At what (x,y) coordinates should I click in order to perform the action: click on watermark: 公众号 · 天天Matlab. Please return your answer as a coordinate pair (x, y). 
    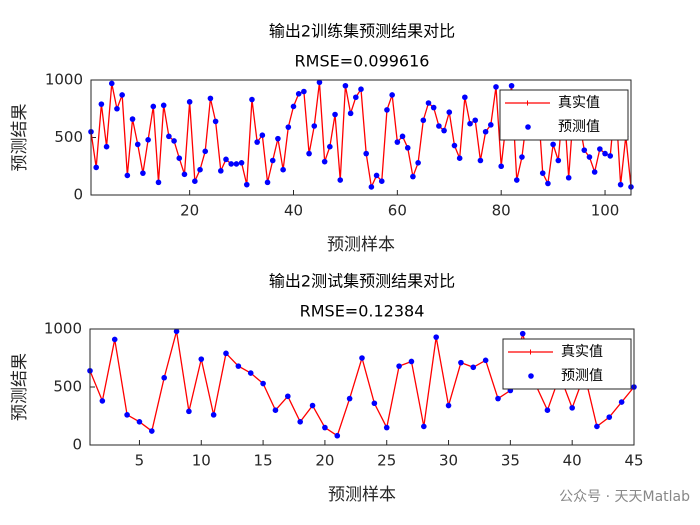
    Looking at the image, I should click on (624, 497).